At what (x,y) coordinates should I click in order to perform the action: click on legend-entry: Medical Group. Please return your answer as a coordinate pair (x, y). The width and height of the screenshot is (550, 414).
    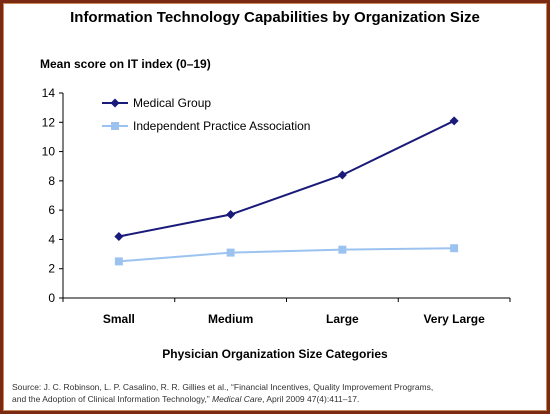
    Looking at the image, I should click on (156, 103).